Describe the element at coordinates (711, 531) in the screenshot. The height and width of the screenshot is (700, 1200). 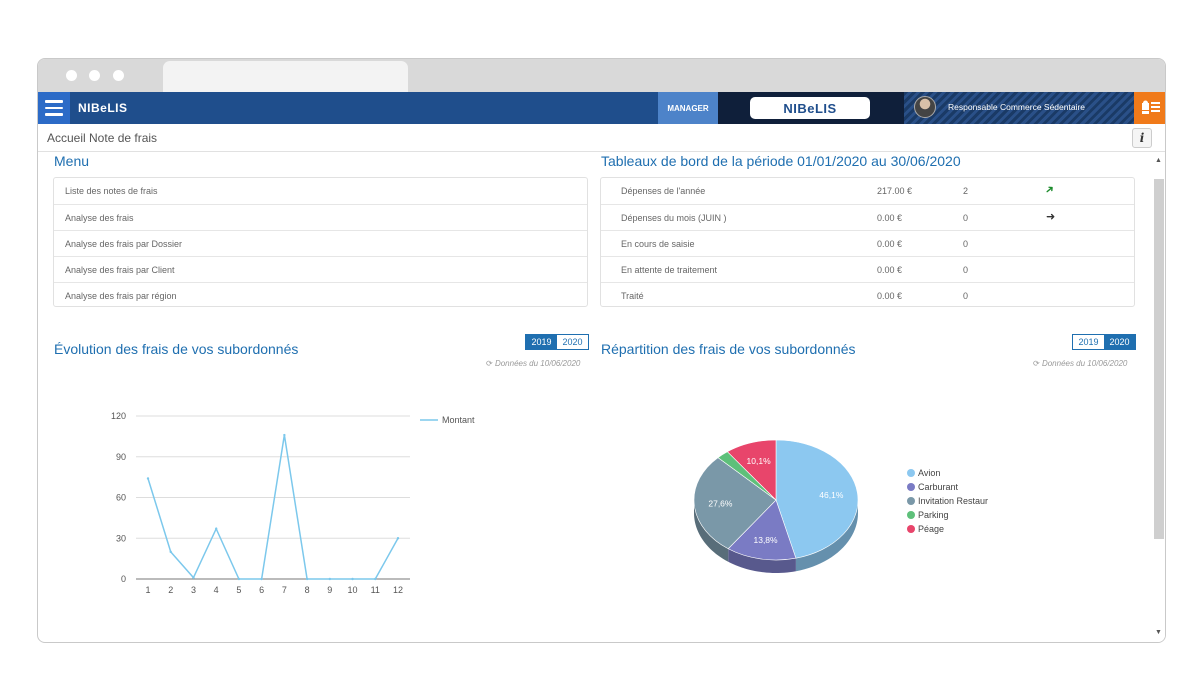
I see `pie-slice-side` at that location.